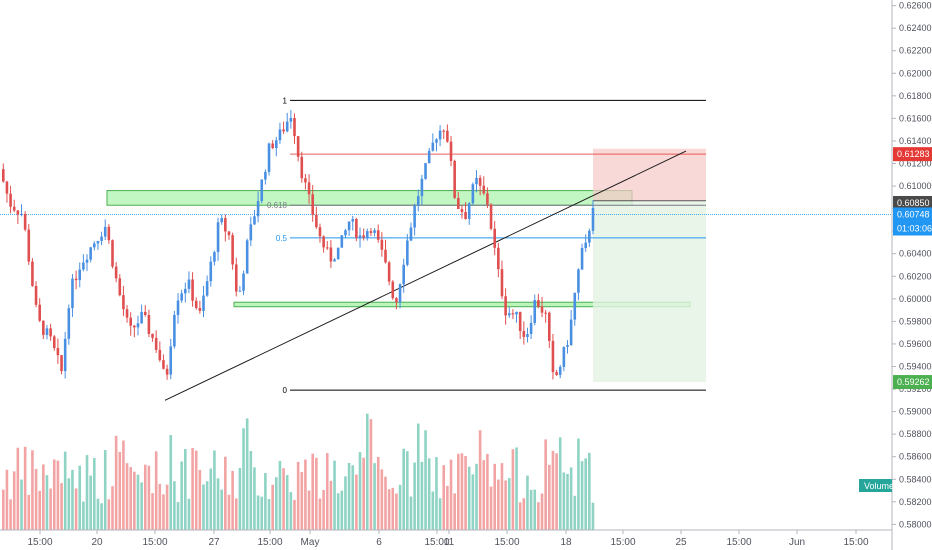 Image resolution: width=932 pixels, height=550 pixels. What do you see at coordinates (298, 471) in the screenshot?
I see `volume-bars` at bounding box center [298, 471].